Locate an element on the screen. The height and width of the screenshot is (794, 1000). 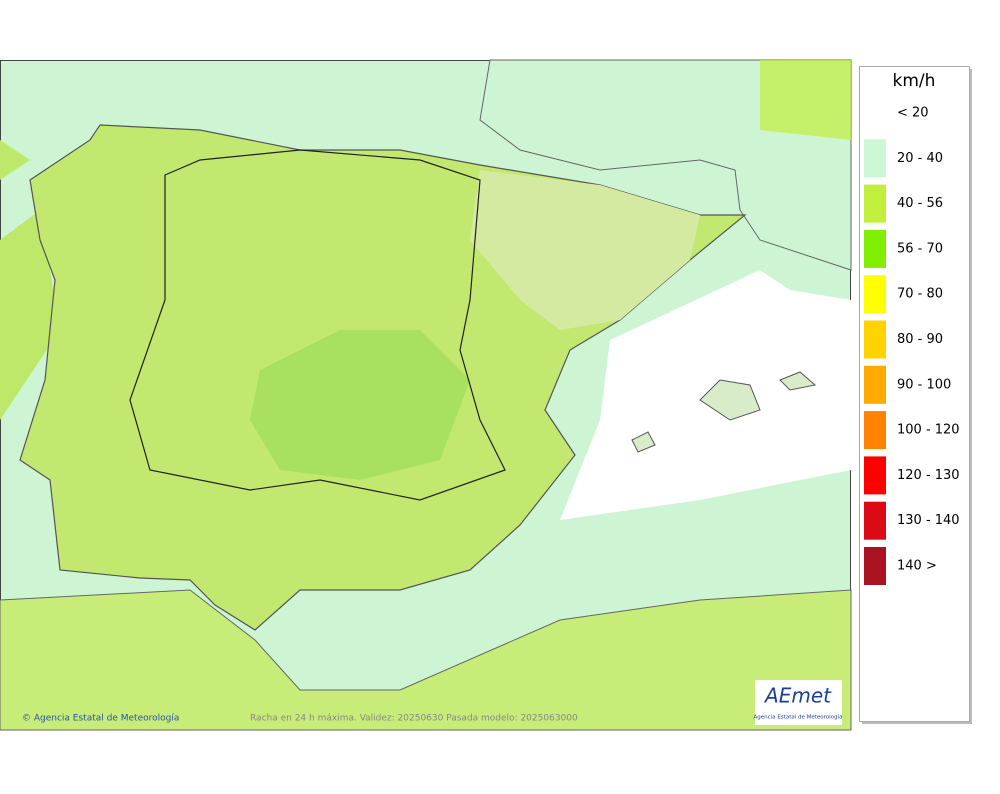
legend-title: km/h is located at coordinates (914, 81).